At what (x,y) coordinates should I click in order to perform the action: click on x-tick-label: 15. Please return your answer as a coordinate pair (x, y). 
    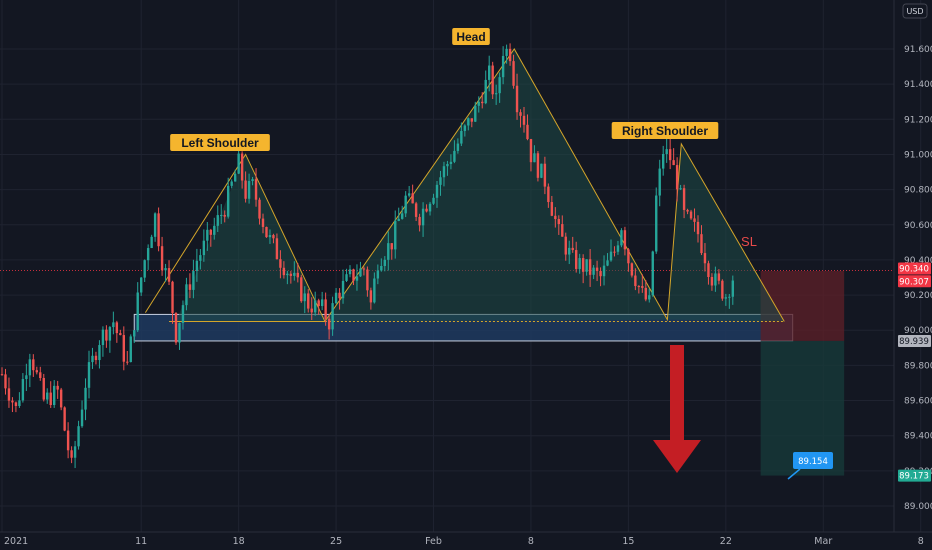
    Looking at the image, I should click on (628, 541).